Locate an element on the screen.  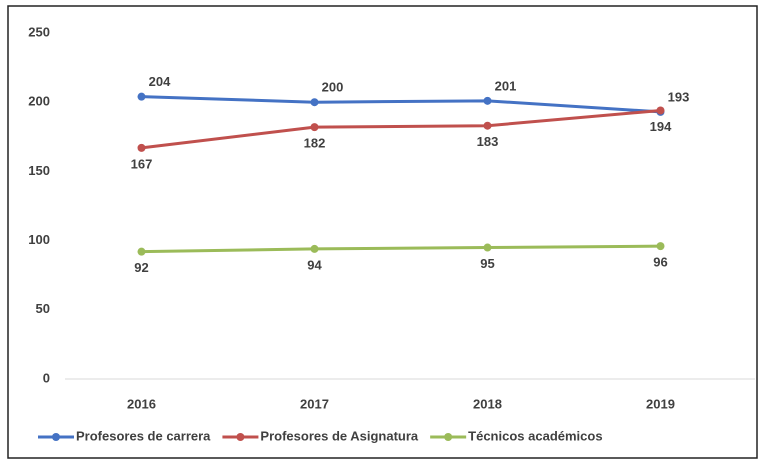
data-label: 94 is located at coordinates (314, 264).